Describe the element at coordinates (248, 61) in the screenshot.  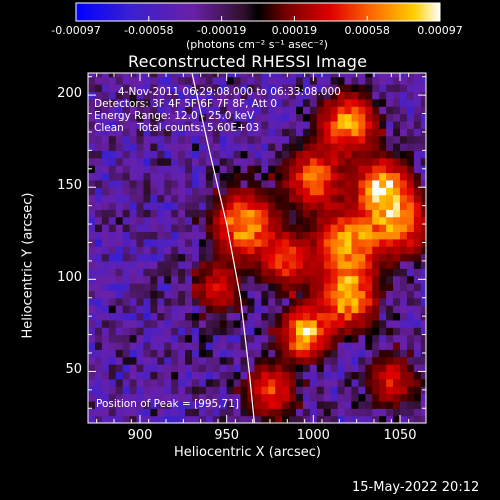
I see `chart-title: Reconstructed RHESSI Image` at that location.